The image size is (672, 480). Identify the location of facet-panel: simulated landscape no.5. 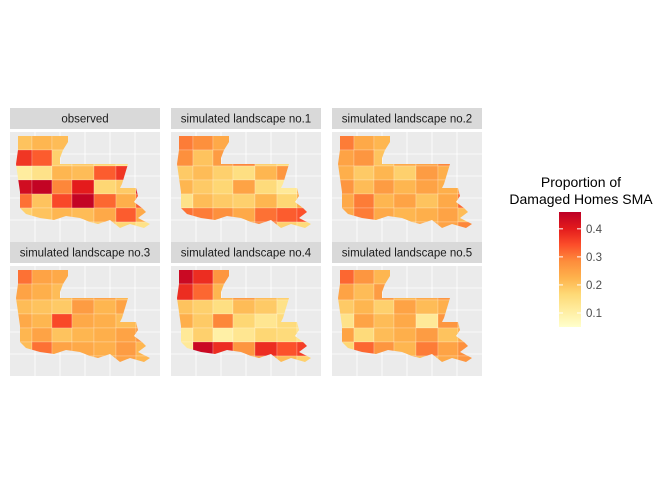
(407, 309).